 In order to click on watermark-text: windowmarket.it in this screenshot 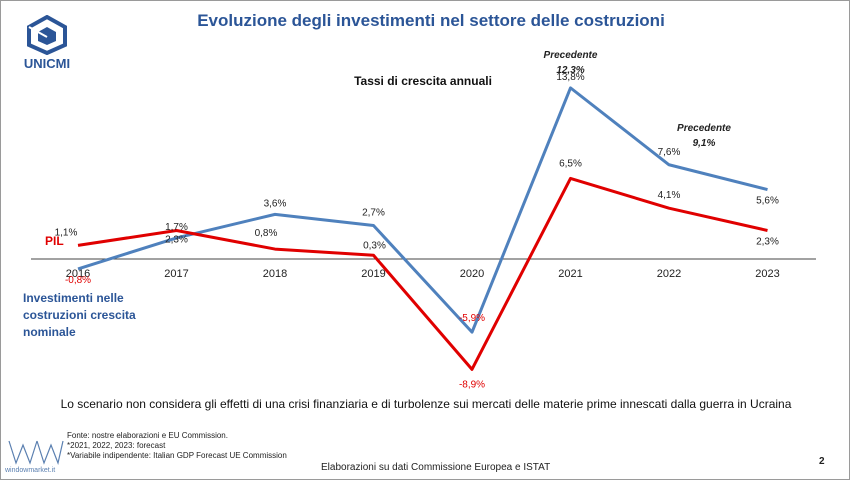, I will do `click(30, 470)`.